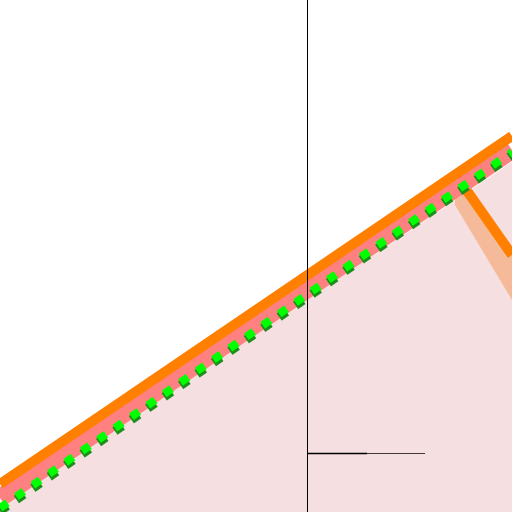 The image size is (512, 512). I want to click on orange-wide-band, so click(483, 242).